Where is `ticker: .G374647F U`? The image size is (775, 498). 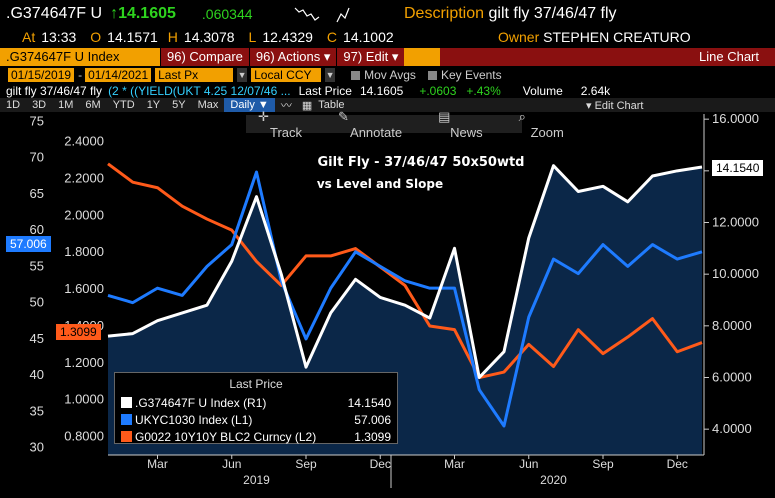 ticker: .G374647F U is located at coordinates (54, 13).